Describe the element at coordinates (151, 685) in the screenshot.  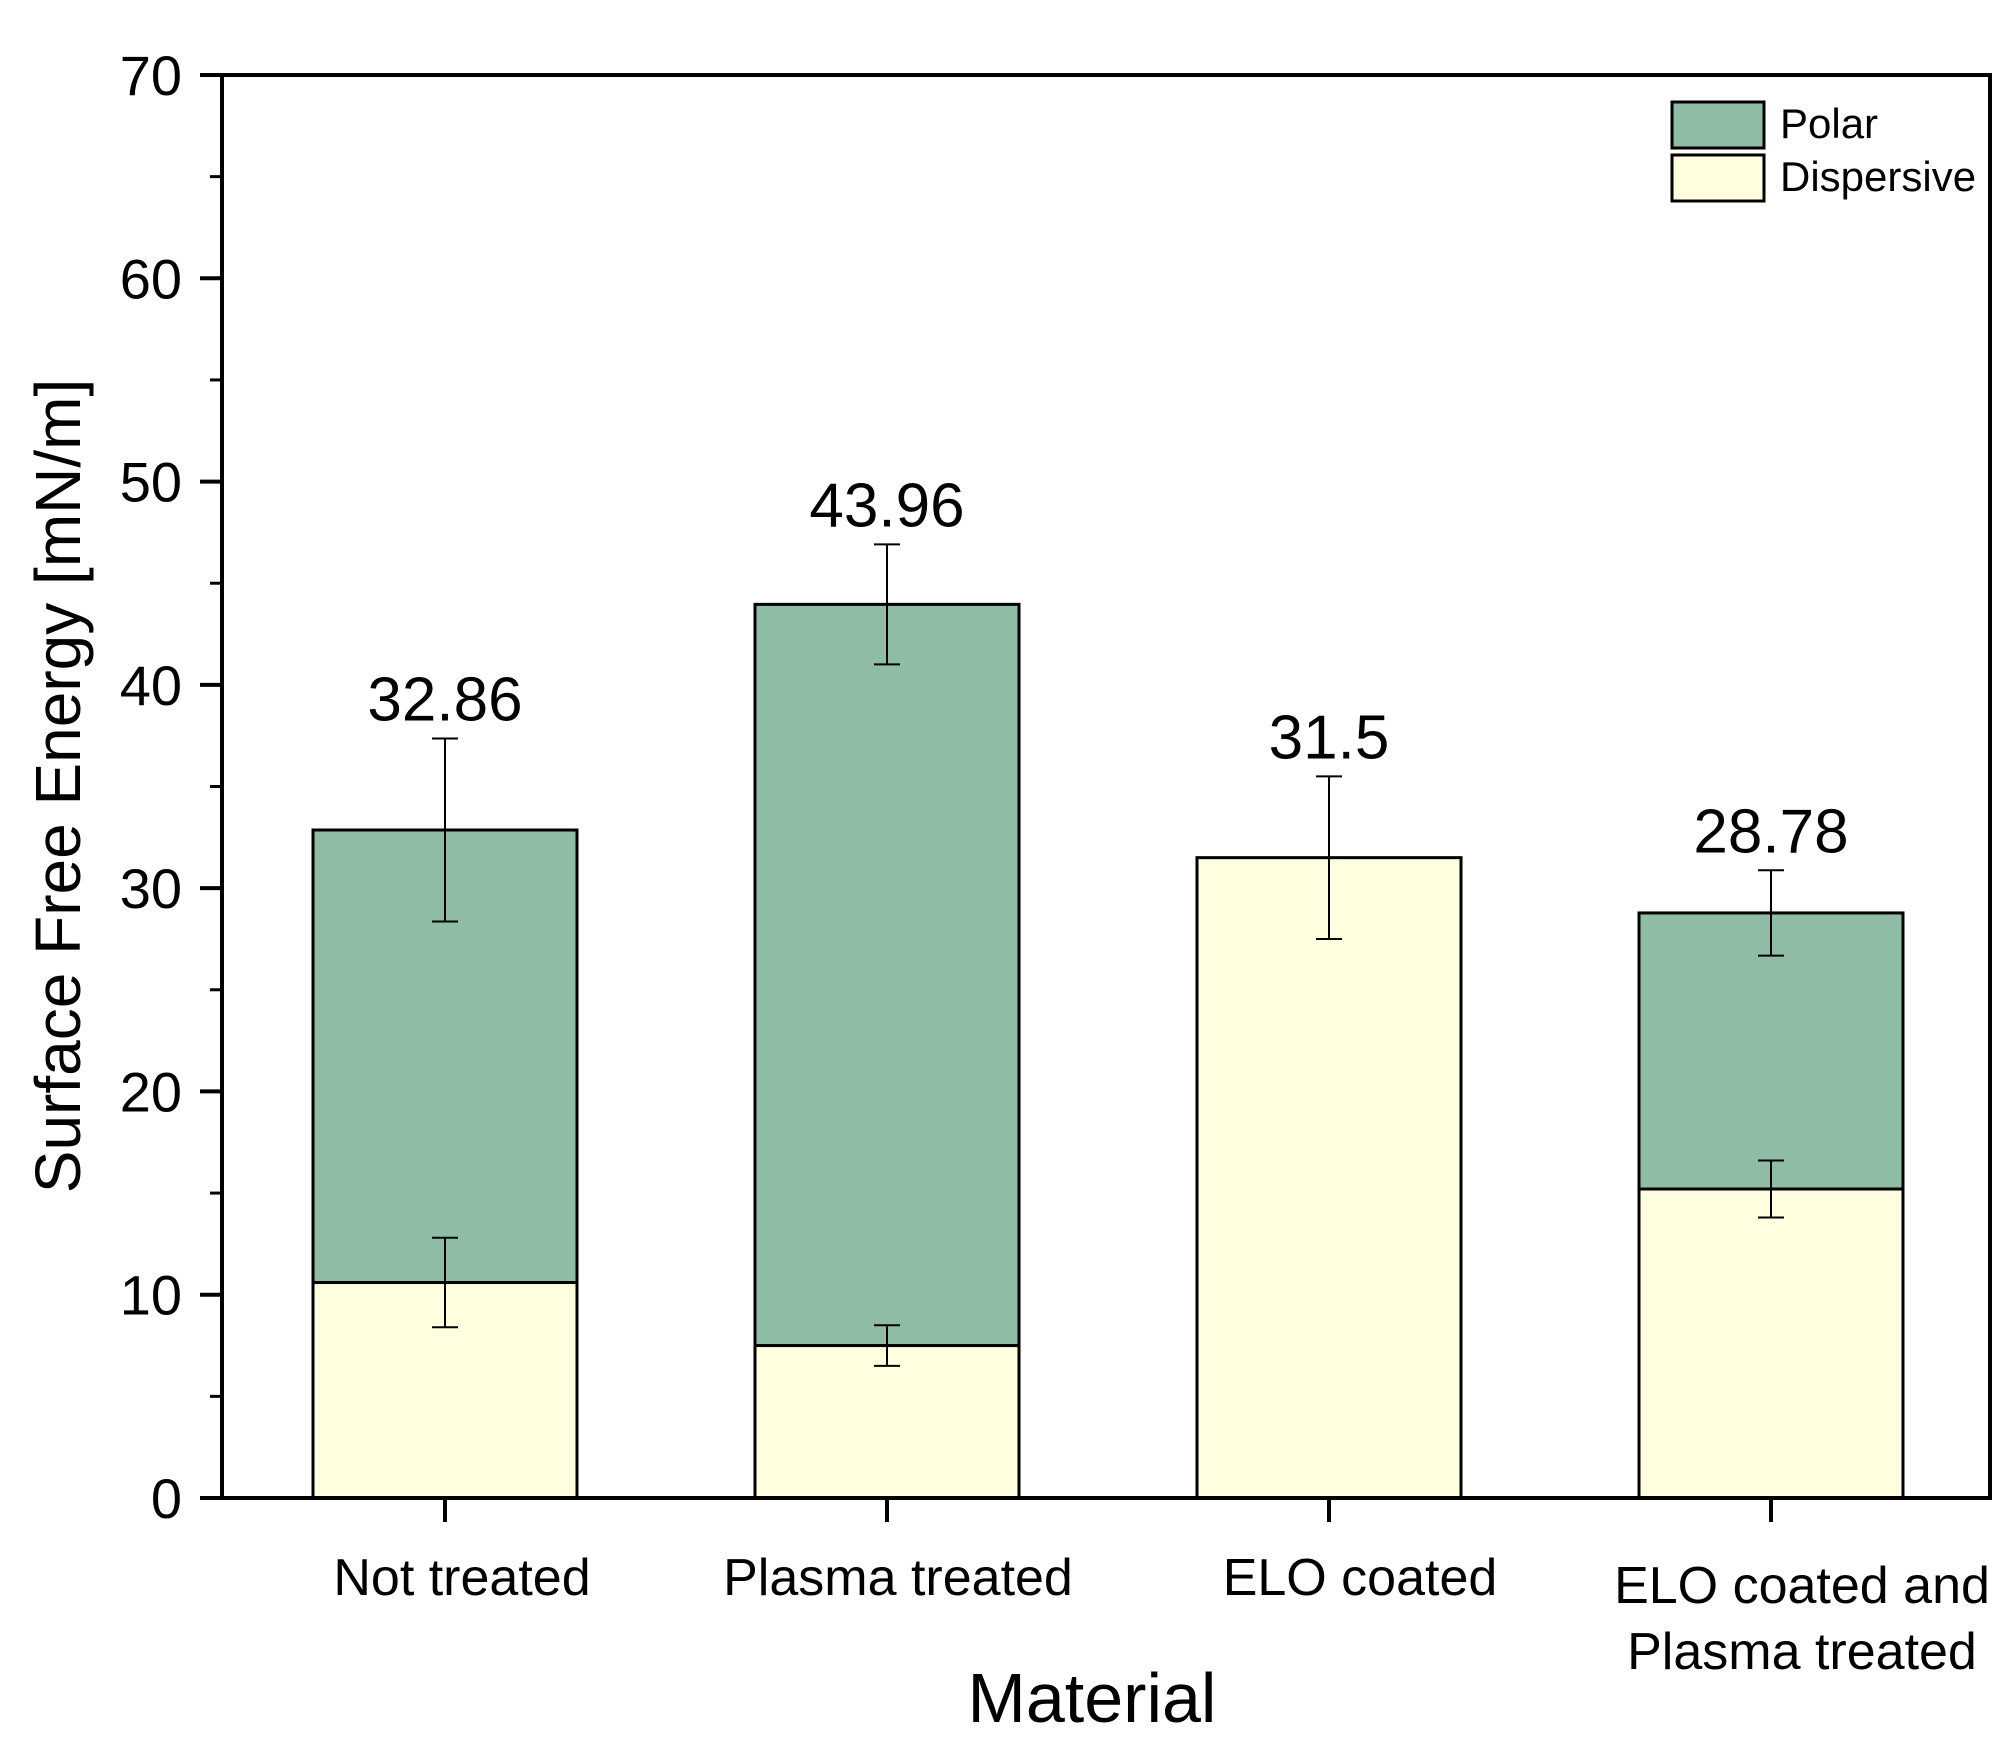
I see `y-tick-label-4: 40` at that location.